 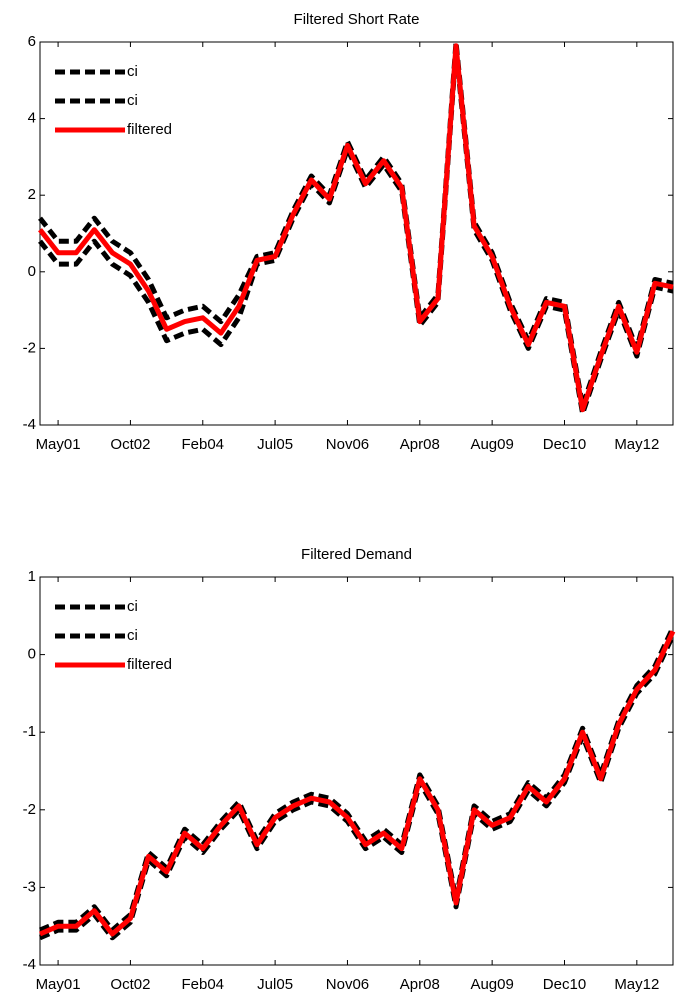 What do you see at coordinates (29, 886) in the screenshot?
I see `y-tick-label: -3` at bounding box center [29, 886].